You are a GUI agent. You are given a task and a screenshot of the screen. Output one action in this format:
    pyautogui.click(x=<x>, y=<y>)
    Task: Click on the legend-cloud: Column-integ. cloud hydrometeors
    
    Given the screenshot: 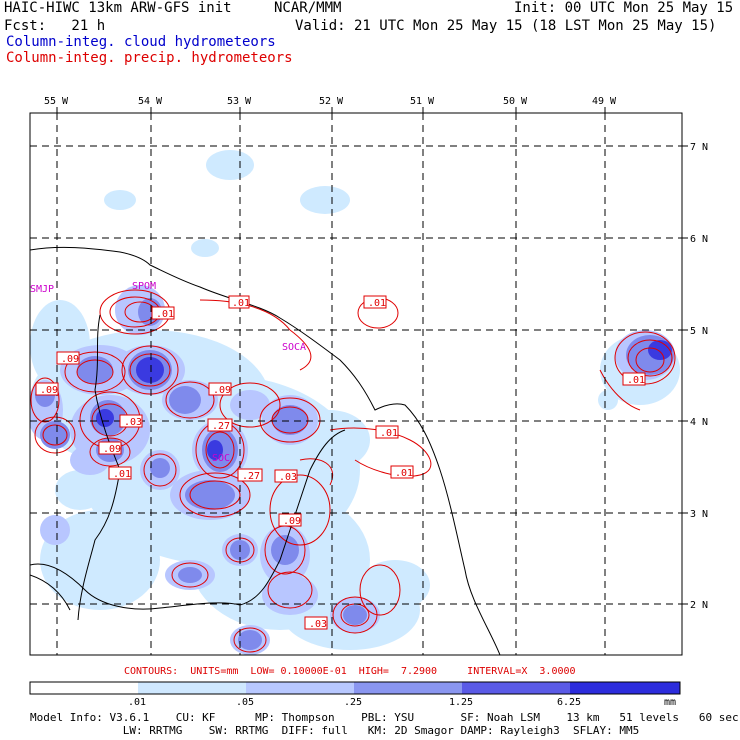 What is the action you would take?
    pyautogui.click(x=141, y=42)
    